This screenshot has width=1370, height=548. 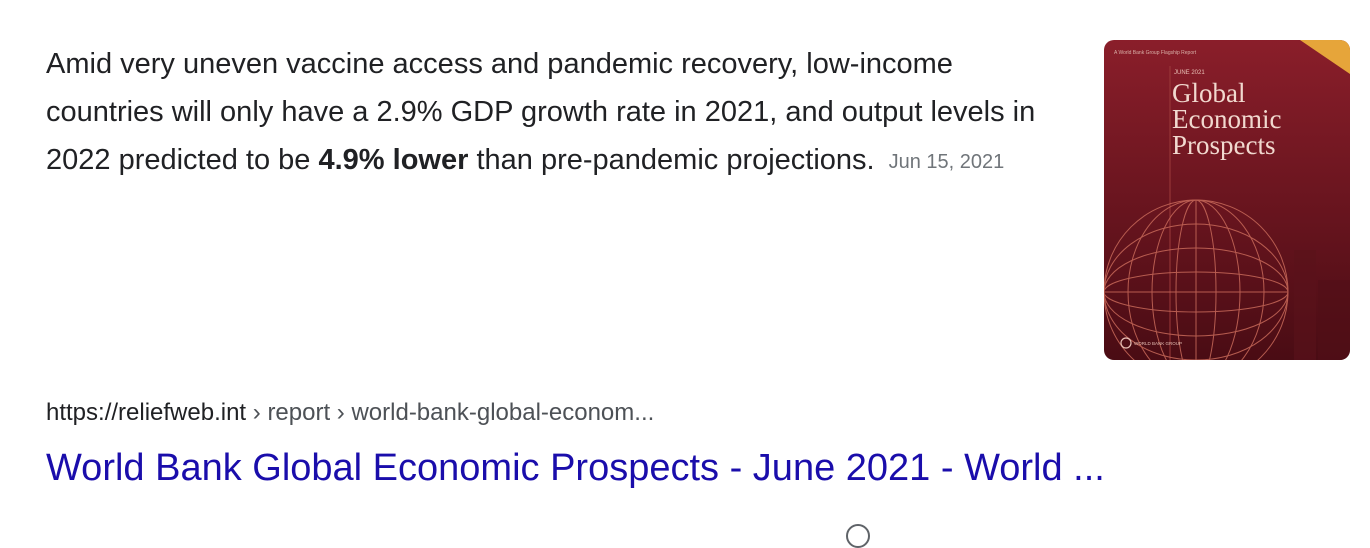 I want to click on cover-title-line2: Economic, so click(x=1226, y=119).